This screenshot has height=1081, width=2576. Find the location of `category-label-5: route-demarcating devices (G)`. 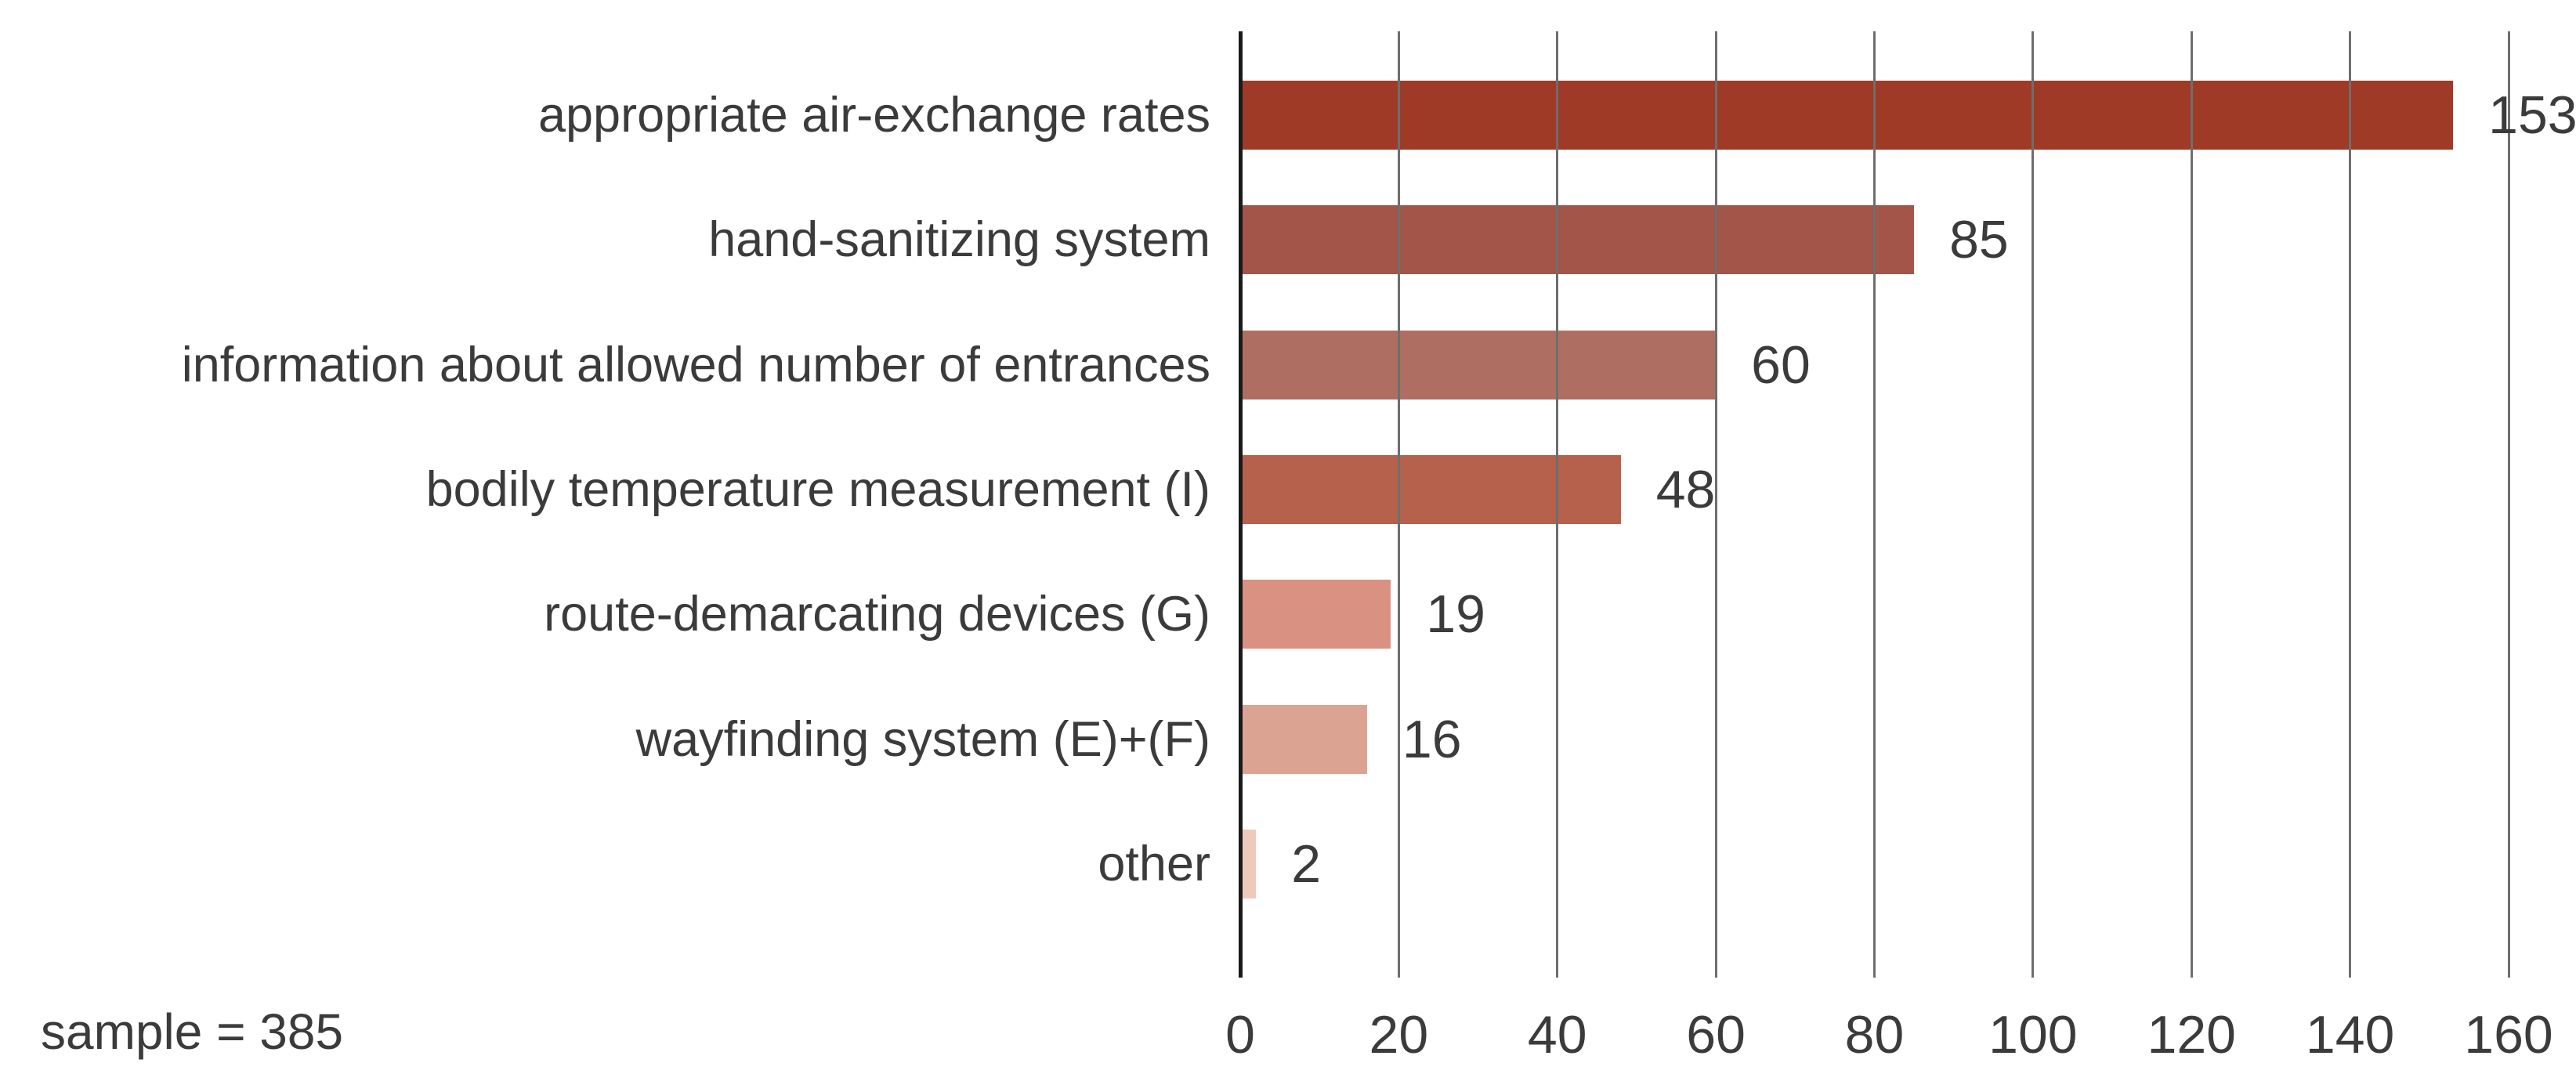

category-label-5: route-demarcating devices (G) is located at coordinates (877, 614).